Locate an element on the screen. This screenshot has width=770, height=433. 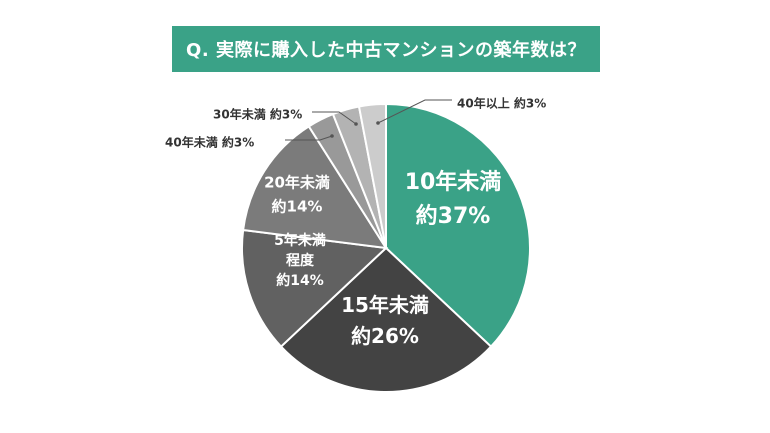
slice-label-1-line-0: 15年未満 is located at coordinates (385, 305).